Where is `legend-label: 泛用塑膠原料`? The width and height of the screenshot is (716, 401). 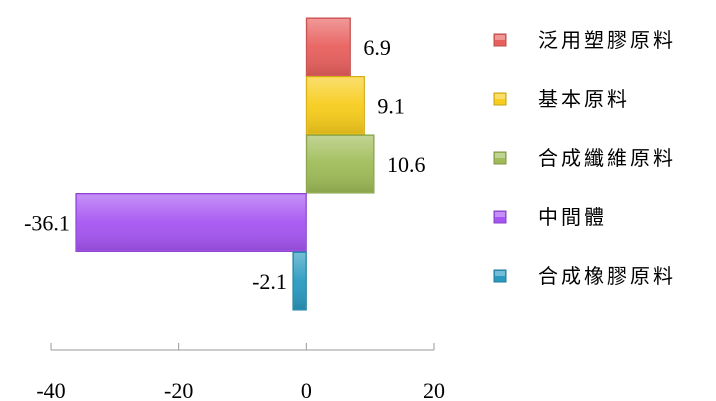 legend-label: 泛用塑膠原料 is located at coordinates (607, 40).